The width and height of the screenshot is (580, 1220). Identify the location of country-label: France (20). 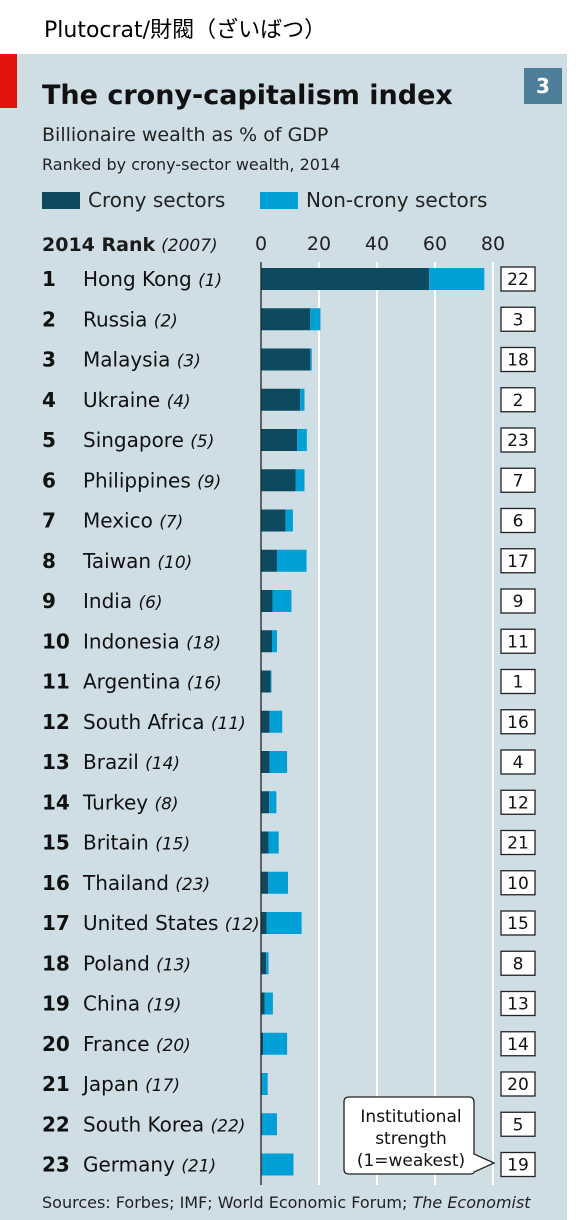
(137, 1044).